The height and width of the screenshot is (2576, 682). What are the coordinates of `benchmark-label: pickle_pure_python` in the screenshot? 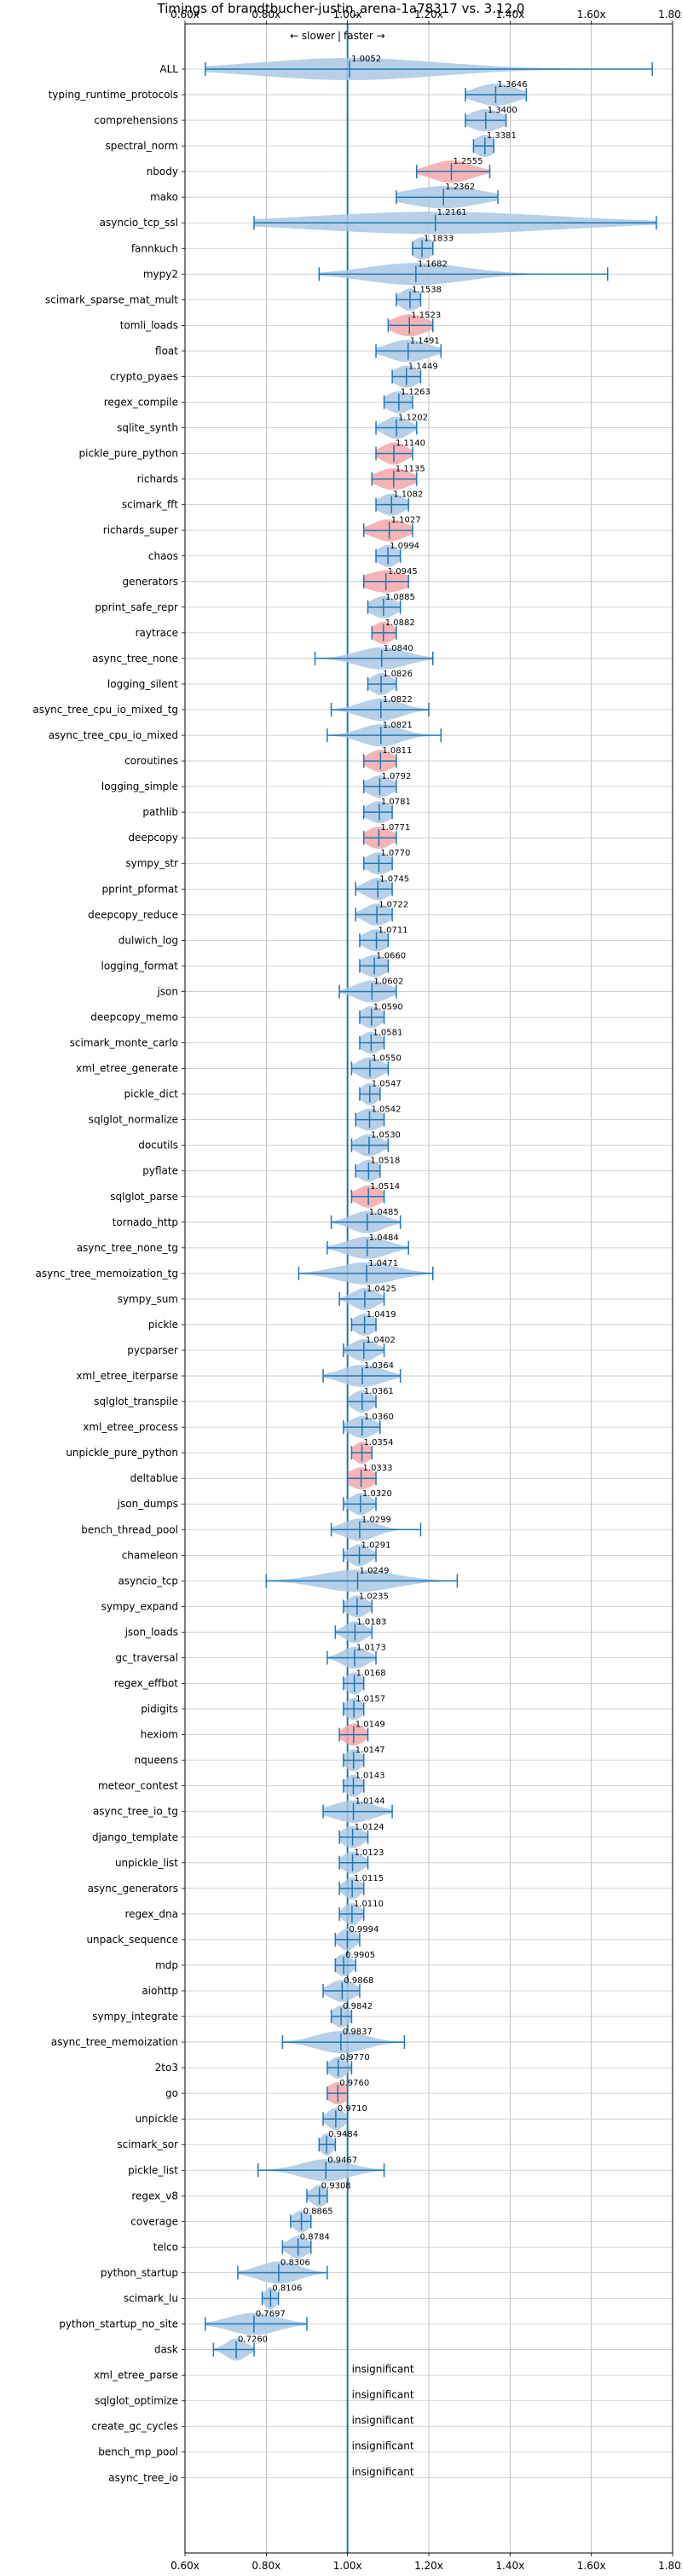 It's located at (129, 454).